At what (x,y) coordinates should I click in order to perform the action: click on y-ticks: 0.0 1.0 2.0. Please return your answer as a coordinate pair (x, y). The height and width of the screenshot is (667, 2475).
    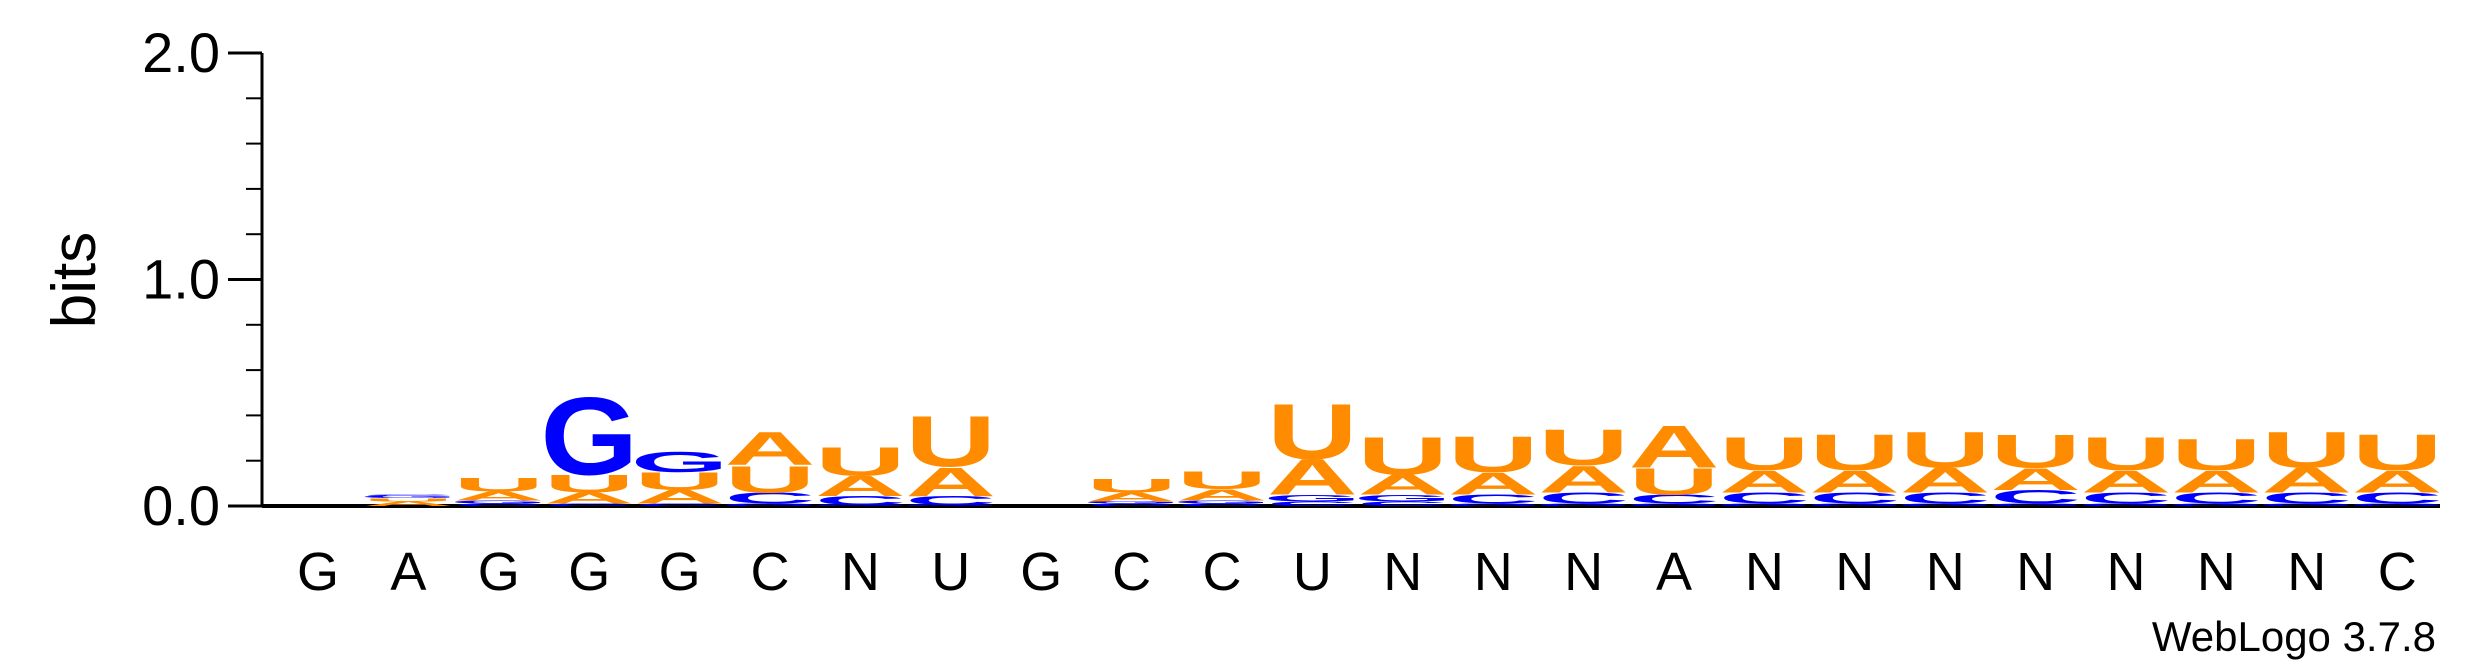
    Looking at the image, I should click on (202, 279).